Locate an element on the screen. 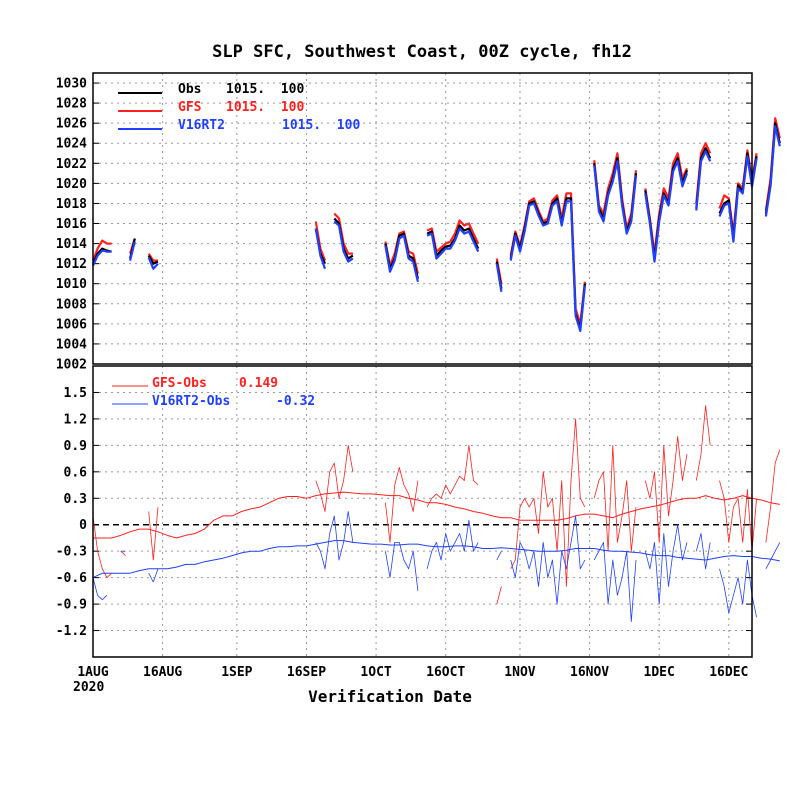 The width and height of the screenshot is (800, 800). legend-stats-gfs: 1015. 100 is located at coordinates (265, 107).